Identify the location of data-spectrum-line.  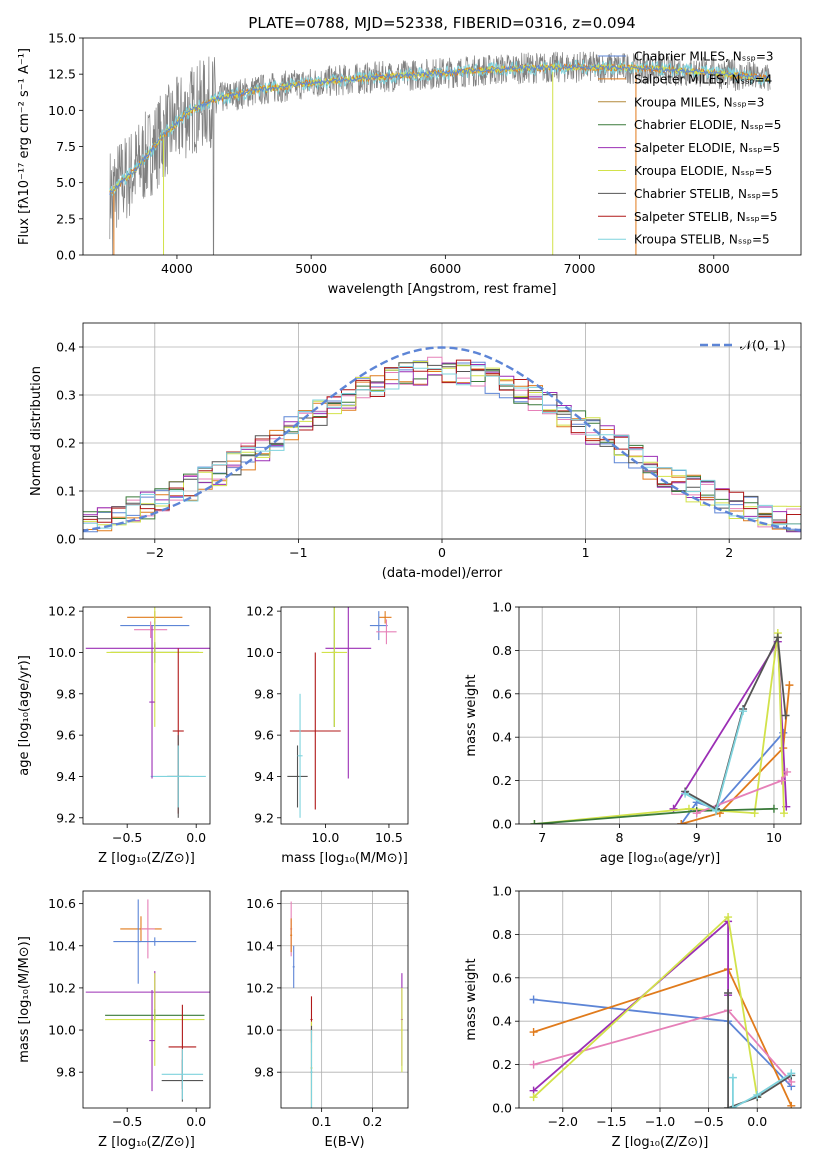
(440, 153).